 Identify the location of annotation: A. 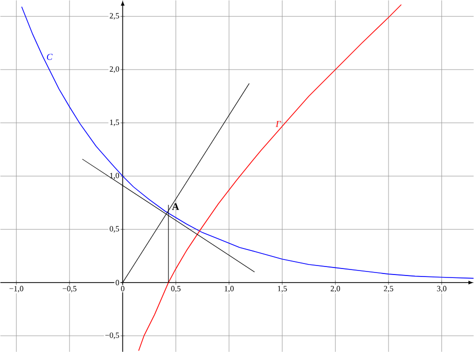
(176, 206).